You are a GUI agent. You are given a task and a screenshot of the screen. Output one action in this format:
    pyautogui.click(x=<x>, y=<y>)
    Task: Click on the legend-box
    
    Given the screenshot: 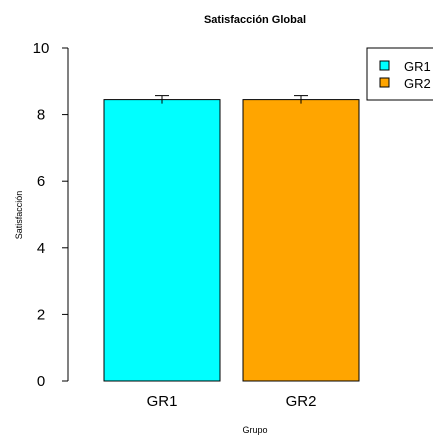 What is the action you would take?
    pyautogui.click(x=399, y=74)
    